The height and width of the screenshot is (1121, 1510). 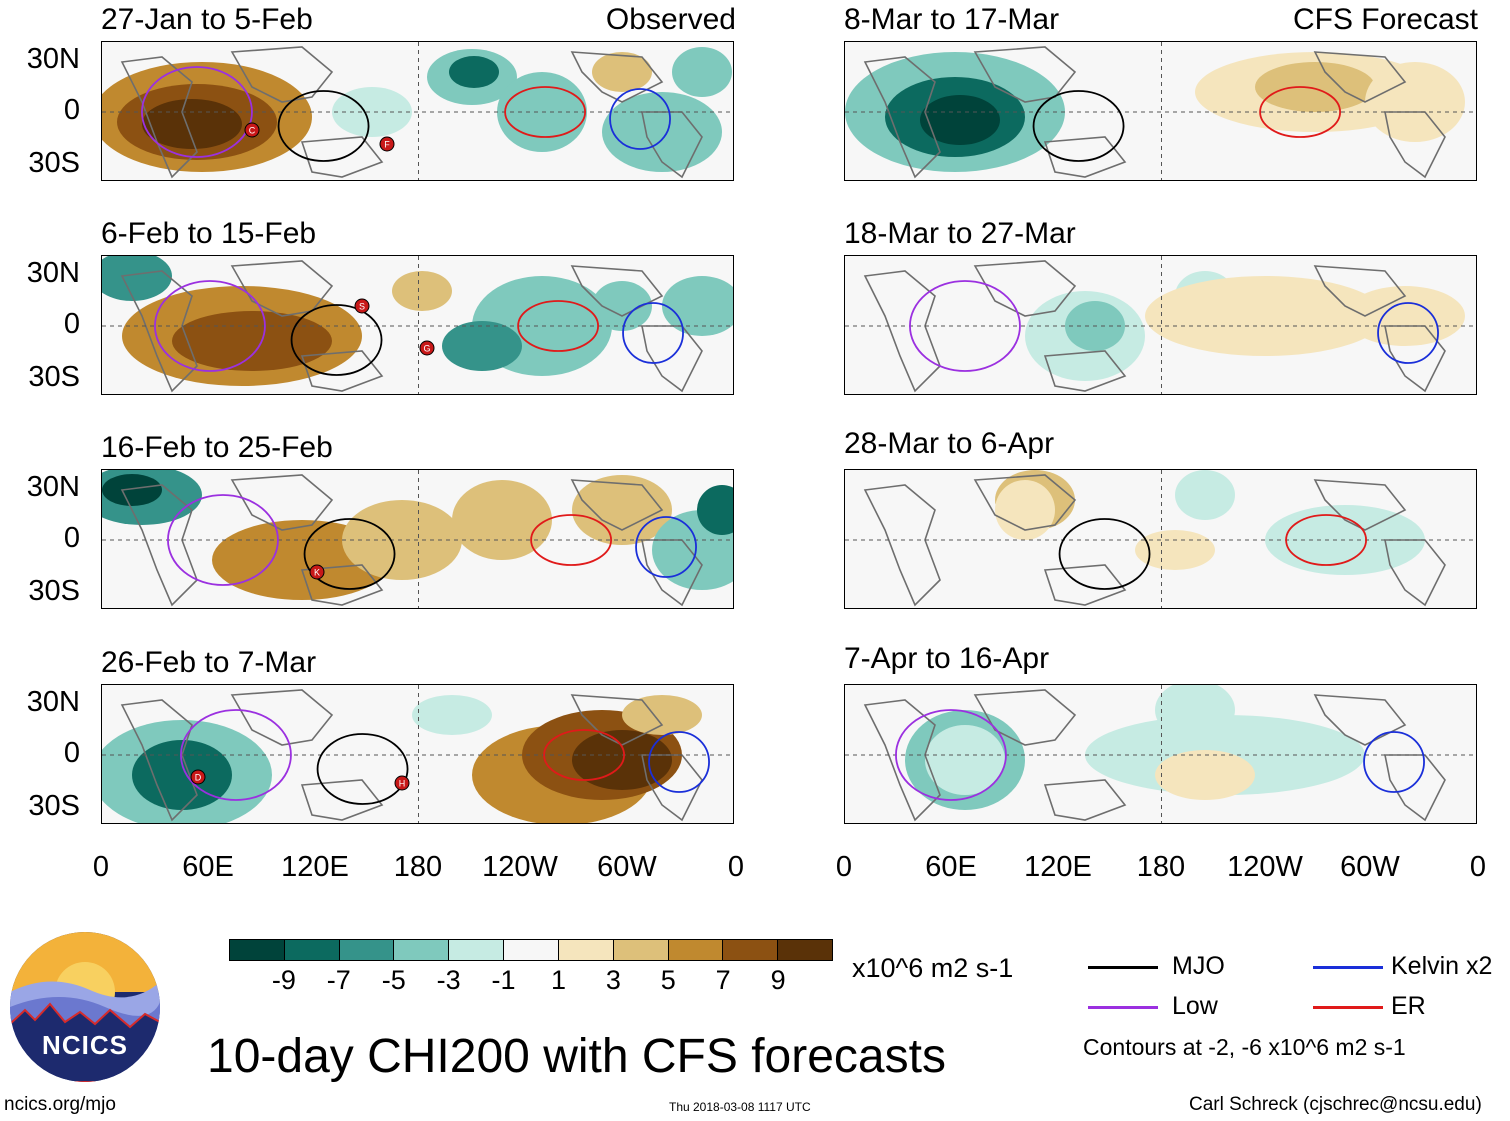 I want to click on map-field, so click(x=1160, y=539).